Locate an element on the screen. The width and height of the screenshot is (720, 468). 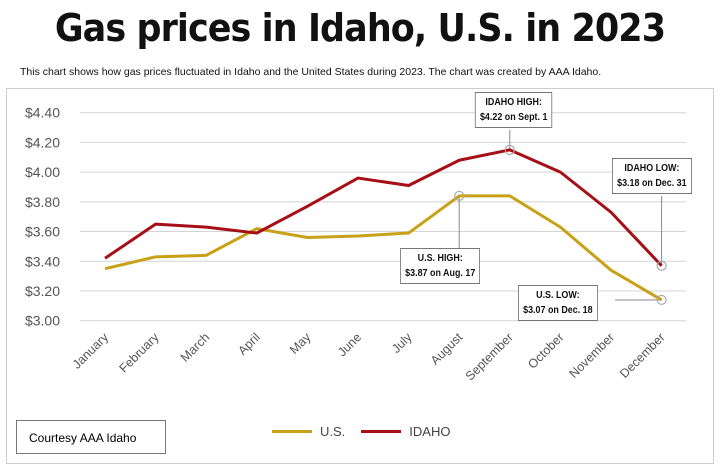
x-tick-label: September is located at coordinates (489, 356).